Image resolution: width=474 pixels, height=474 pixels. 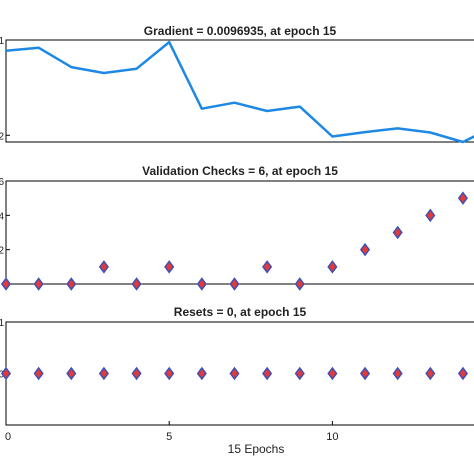 I want to click on x-tick-label: 10, so click(x=332, y=437).